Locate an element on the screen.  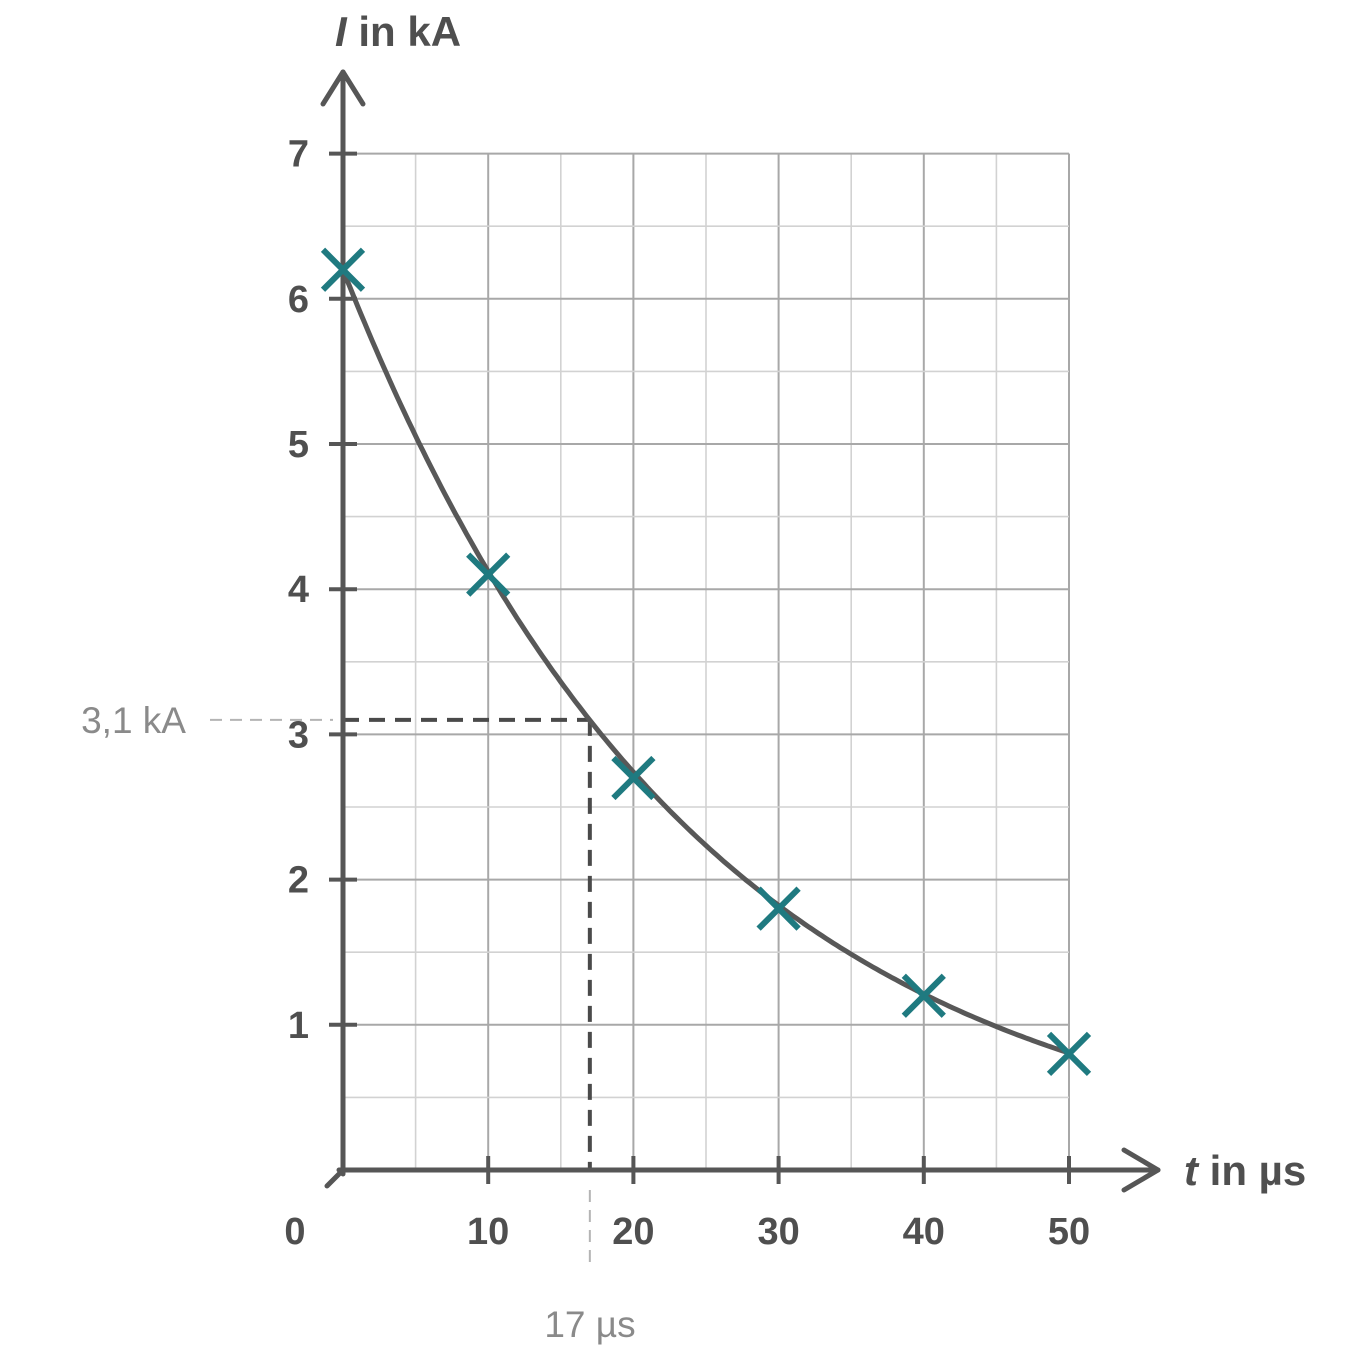
y-tick-label: 3 is located at coordinates (298, 735).